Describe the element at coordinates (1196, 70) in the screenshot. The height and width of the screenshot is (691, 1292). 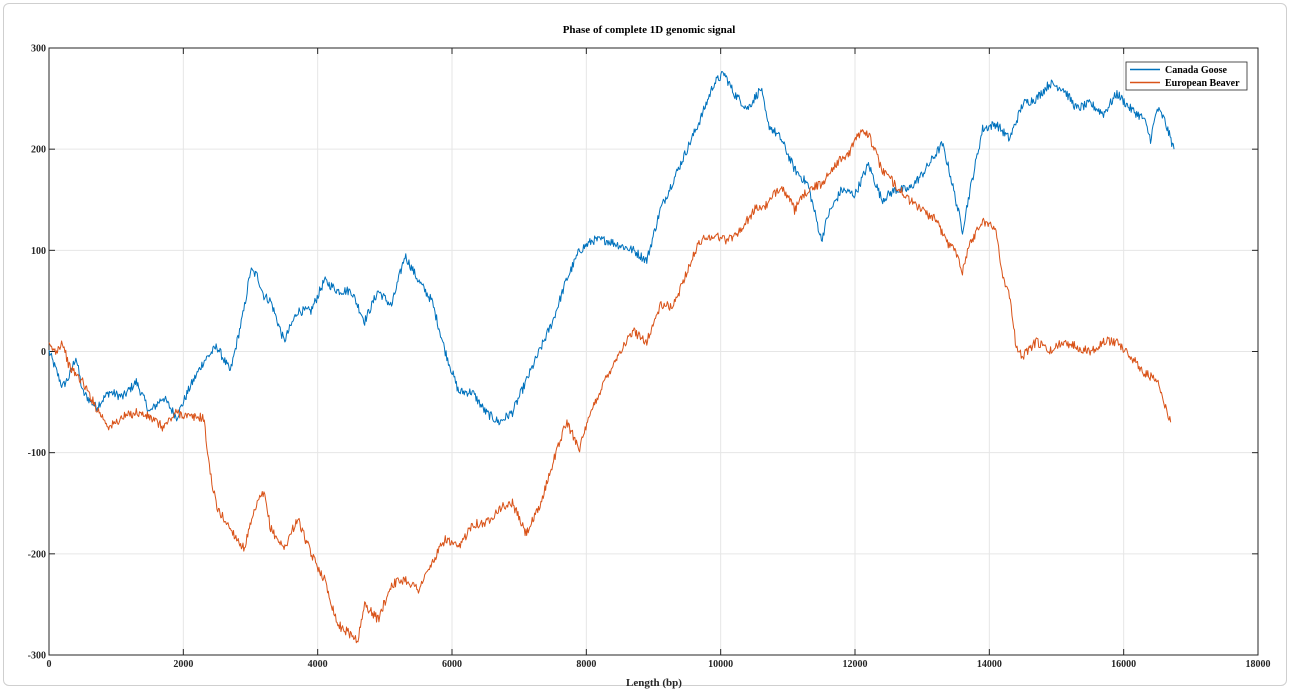
I see `legend-label-canada-goose: Canada Goose` at that location.